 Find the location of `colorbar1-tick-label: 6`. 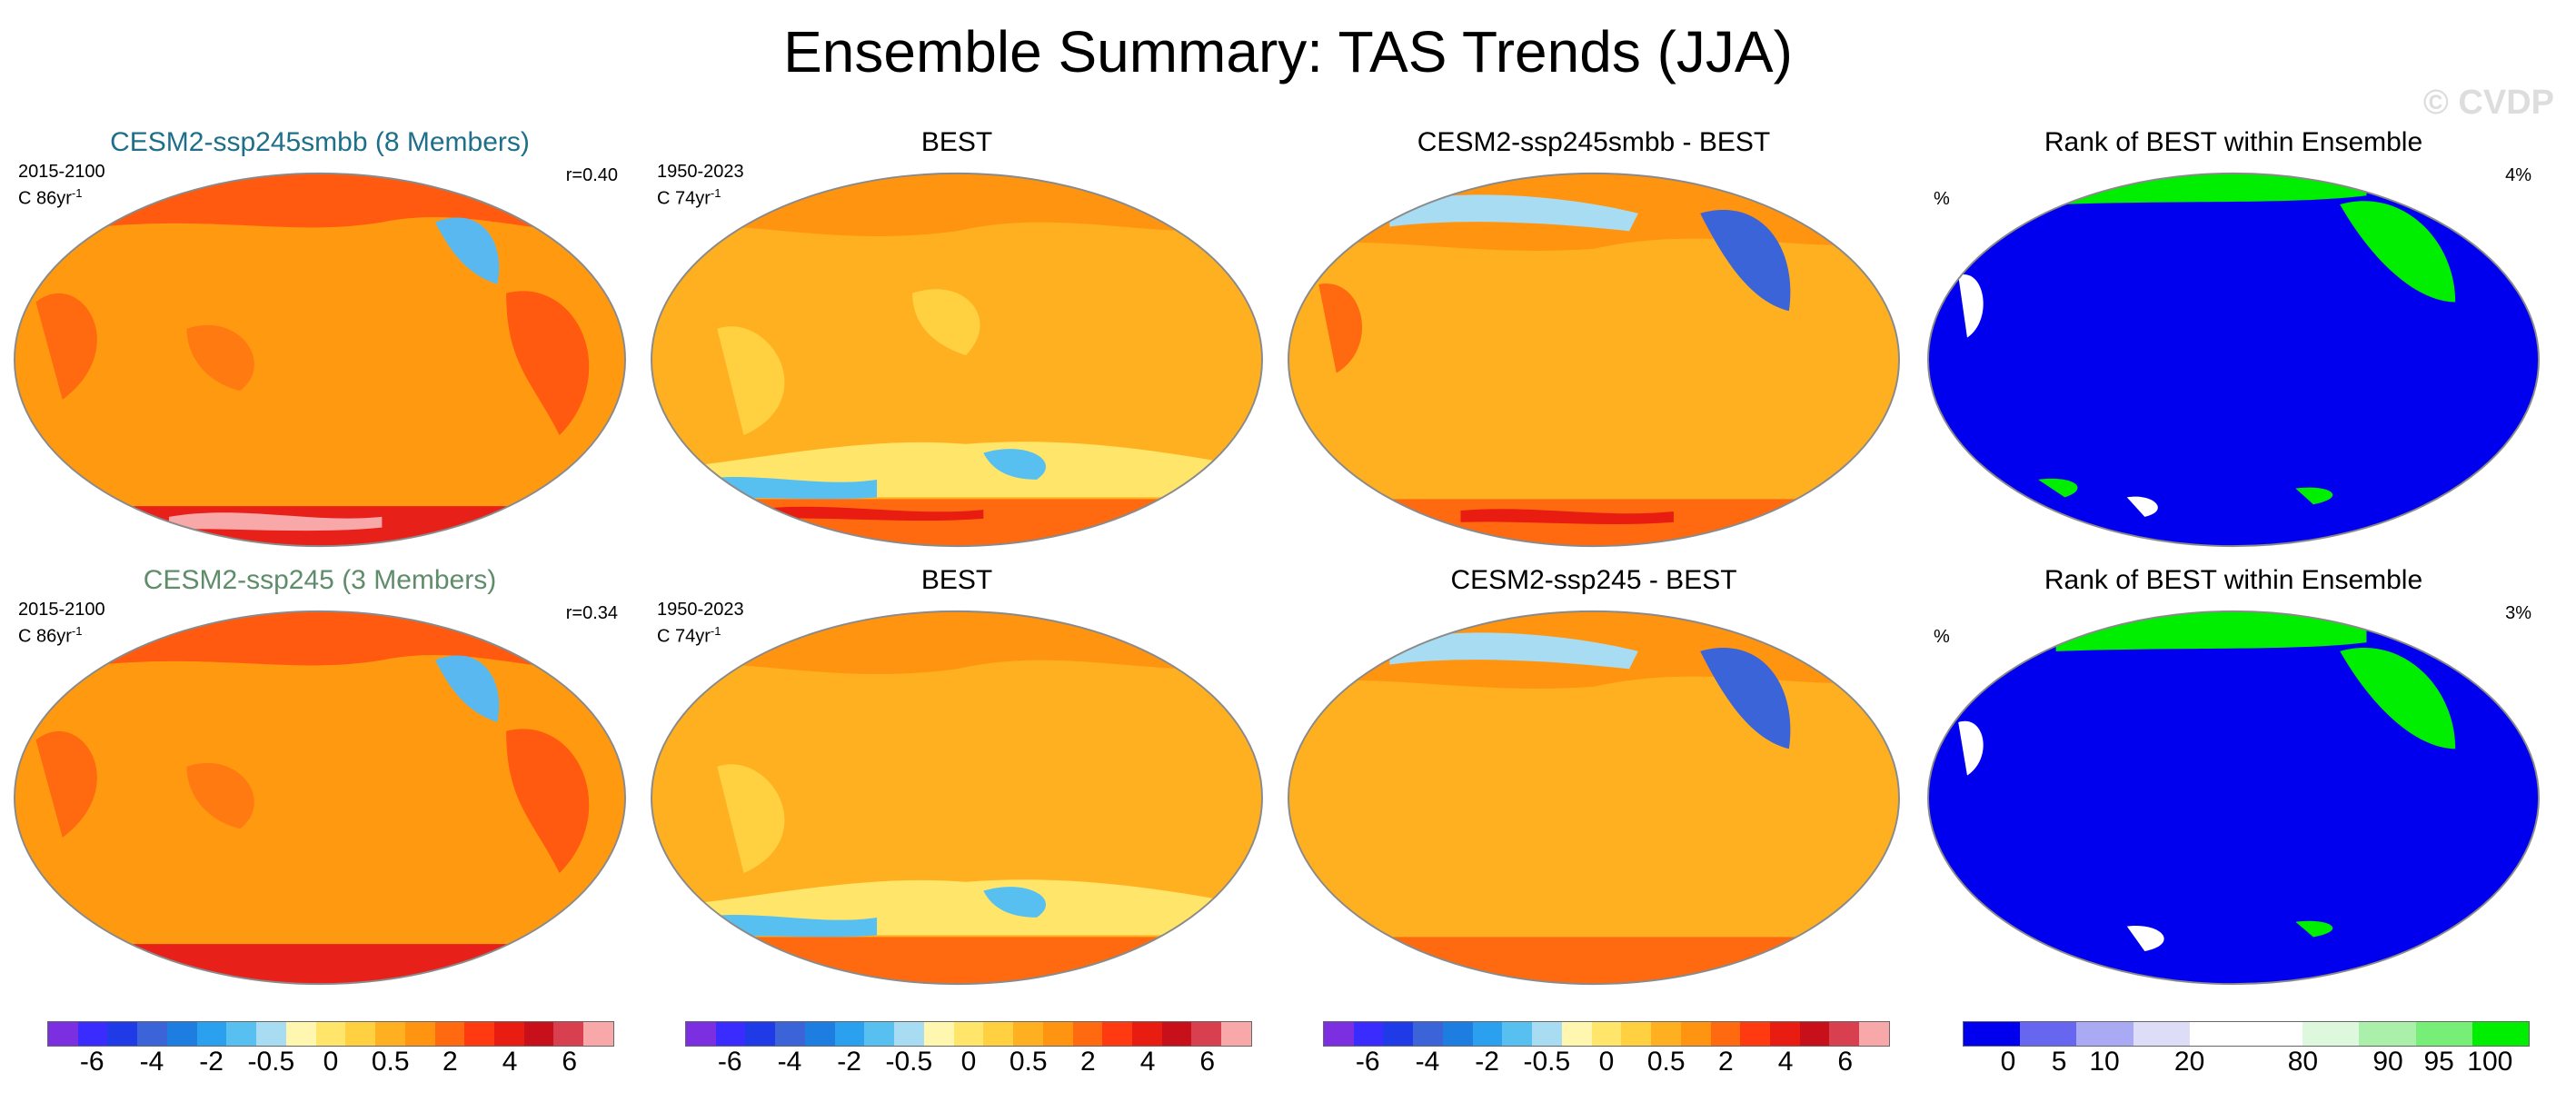

colorbar1-tick-label: 6 is located at coordinates (570, 1062).